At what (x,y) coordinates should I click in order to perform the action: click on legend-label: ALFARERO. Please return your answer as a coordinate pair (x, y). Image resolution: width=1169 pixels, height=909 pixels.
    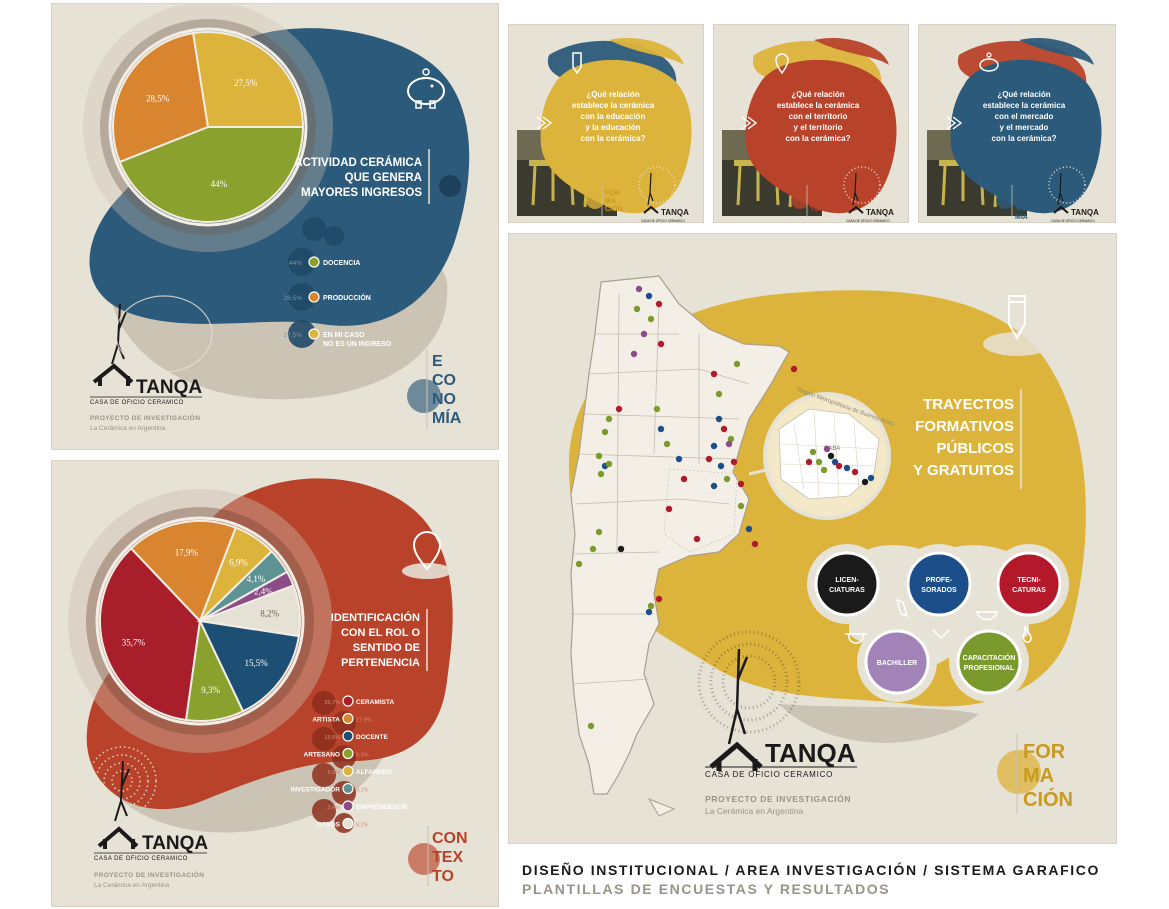
    Looking at the image, I should click on (374, 772).